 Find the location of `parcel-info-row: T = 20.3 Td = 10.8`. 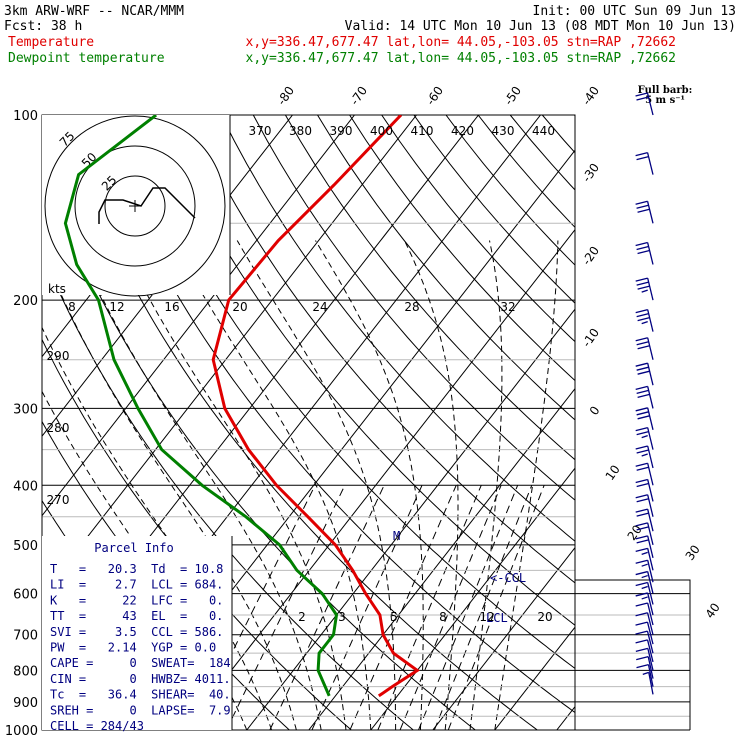

parcel-info-row: T = 20.3 Td = 10.8 is located at coordinates (136, 569).